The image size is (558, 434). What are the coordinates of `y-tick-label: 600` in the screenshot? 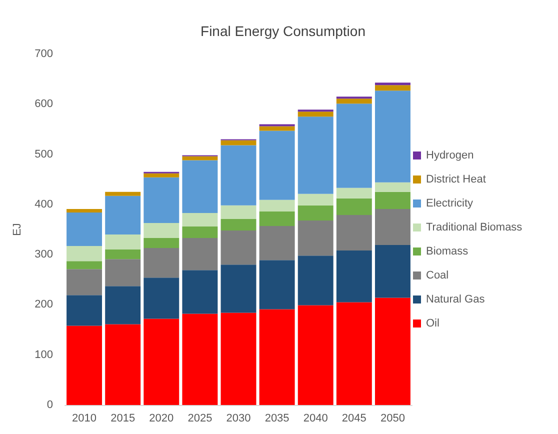 It's located at (43, 104).